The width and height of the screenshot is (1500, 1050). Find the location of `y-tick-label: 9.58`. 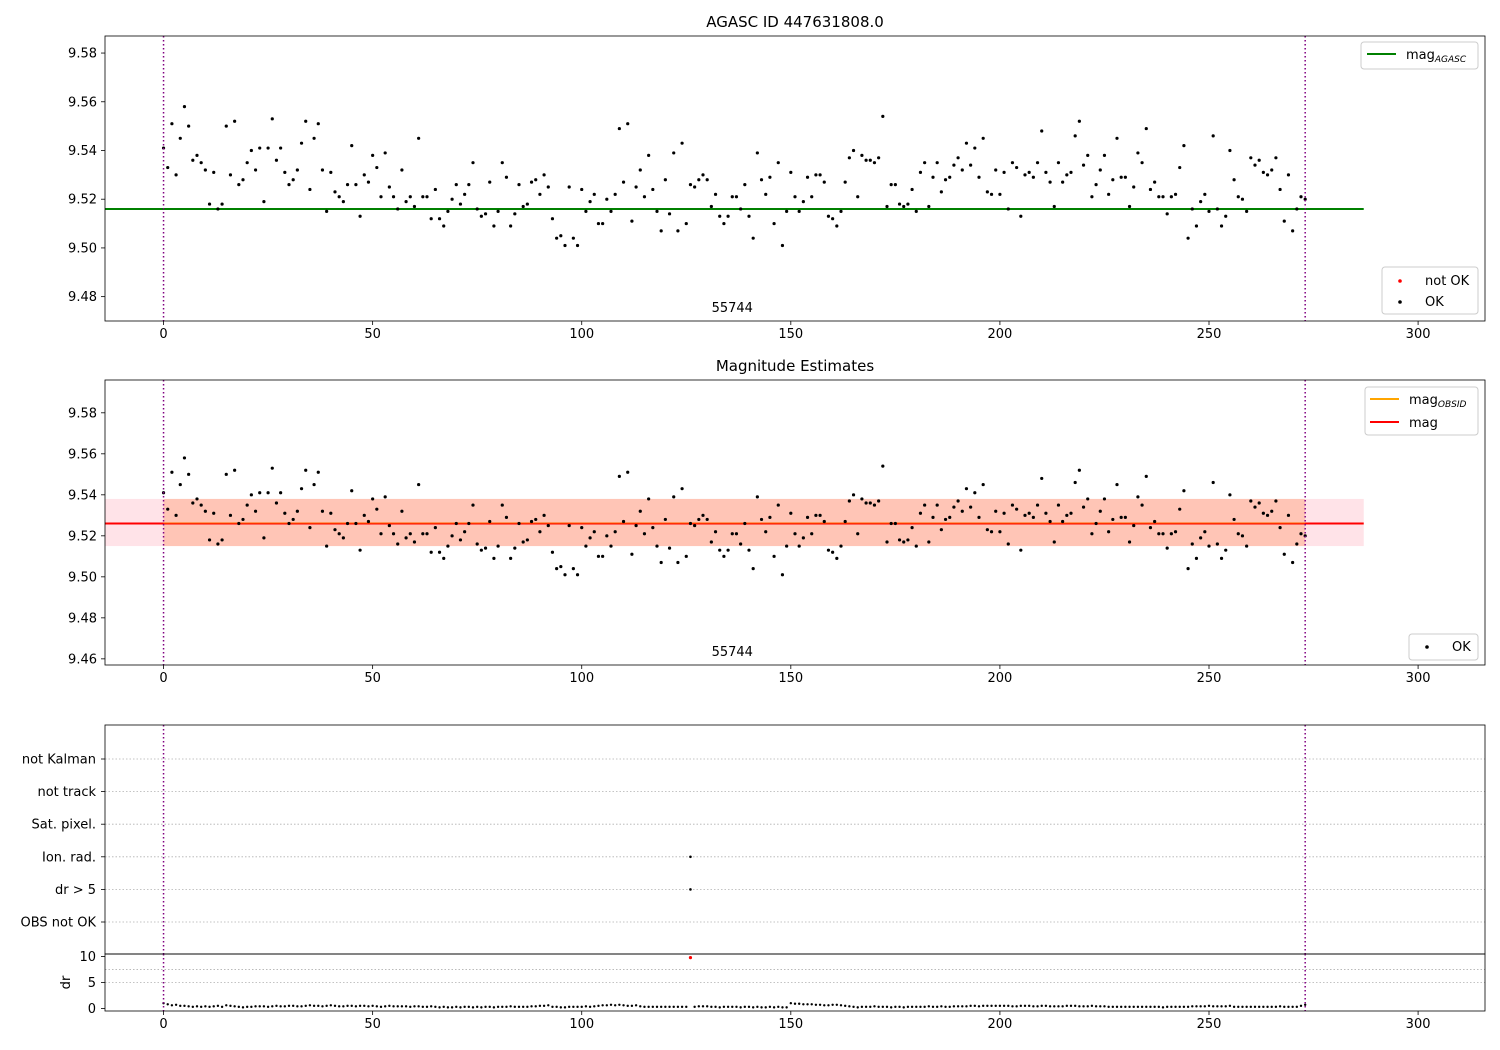

y-tick-label: 9.58 is located at coordinates (82, 413).